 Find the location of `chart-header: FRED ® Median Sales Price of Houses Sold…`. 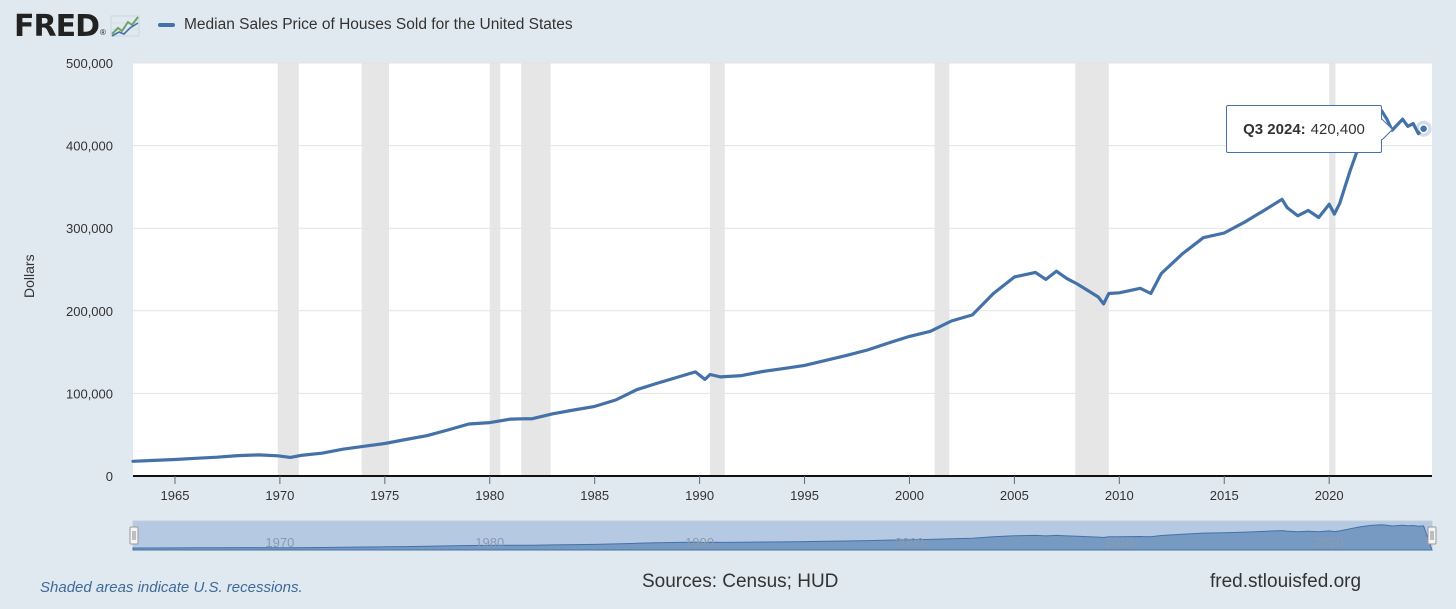

chart-header: FRED ® Median Sales Price of Houses Sold… is located at coordinates (728, 28).